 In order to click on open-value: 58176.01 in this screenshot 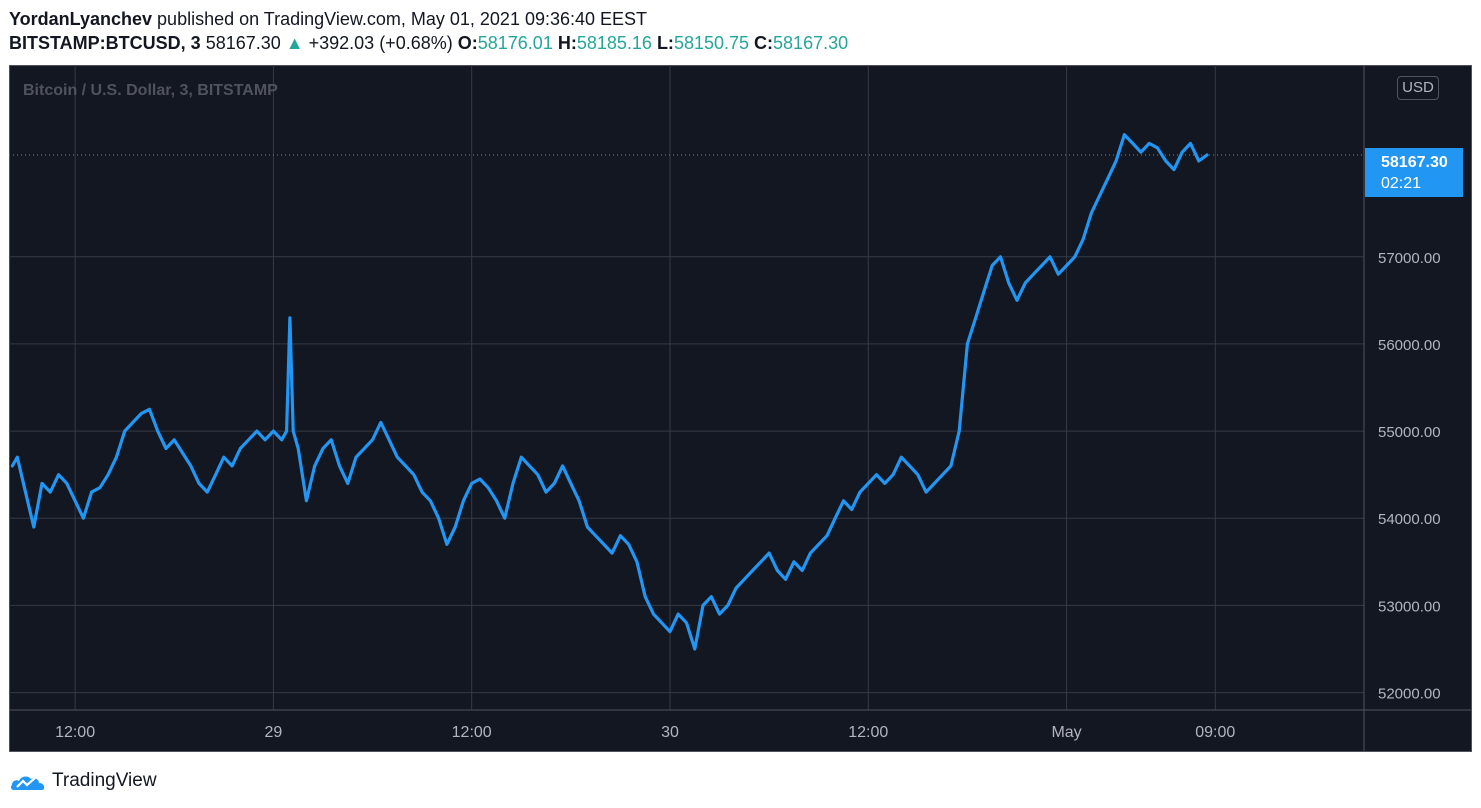, I will do `click(515, 43)`.